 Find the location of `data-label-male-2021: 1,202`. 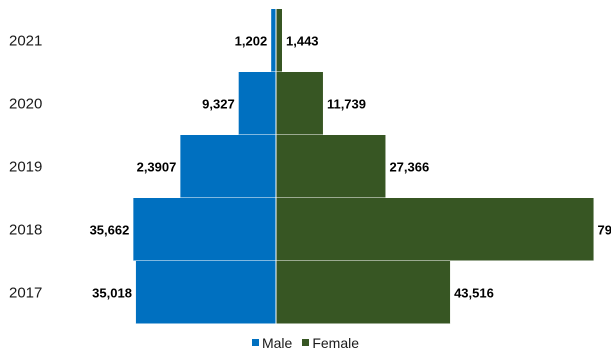

data-label-male-2021: 1,202 is located at coordinates (251, 41).